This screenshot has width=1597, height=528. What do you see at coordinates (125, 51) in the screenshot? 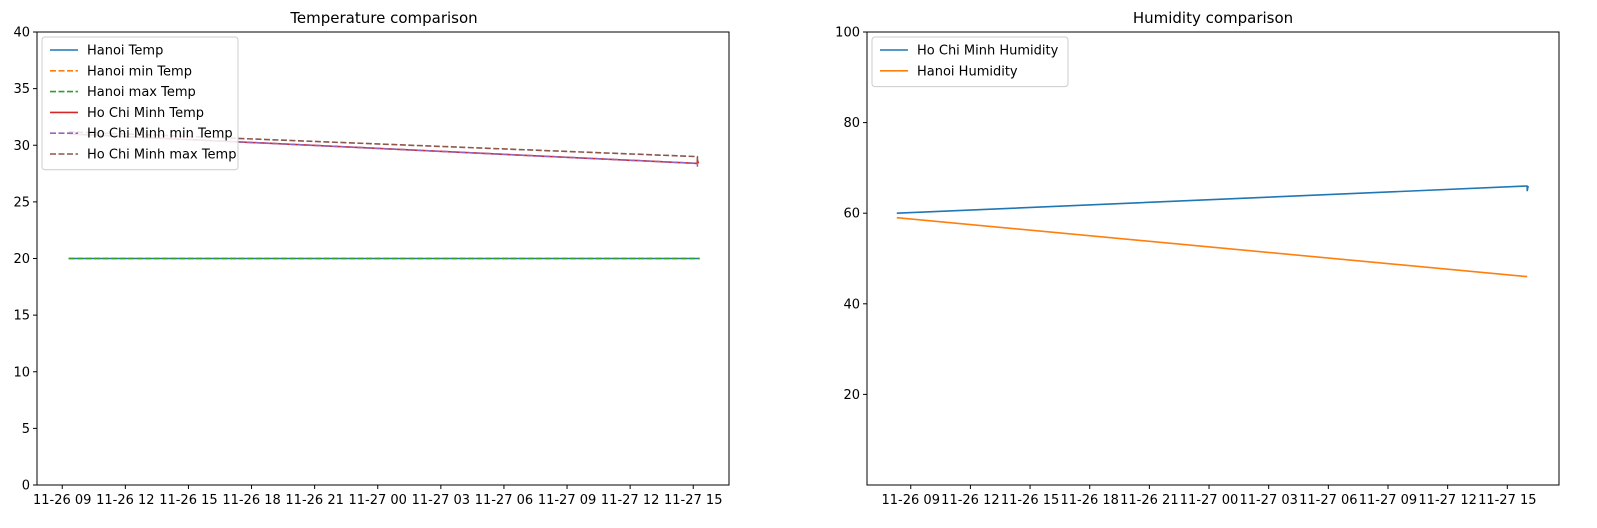
I see `legend-label: Hanoi Temp` at bounding box center [125, 51].